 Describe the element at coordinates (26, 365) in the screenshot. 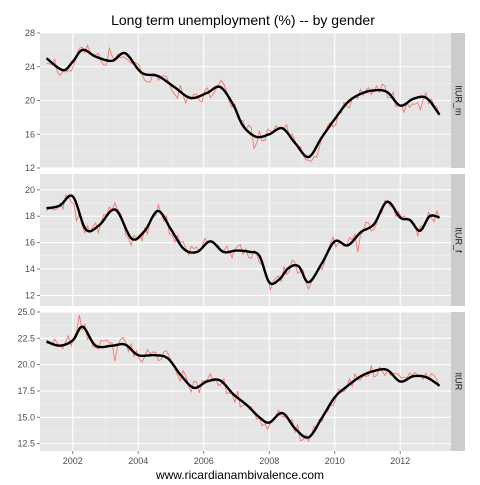

I see `y-tick-label: 20.0` at that location.